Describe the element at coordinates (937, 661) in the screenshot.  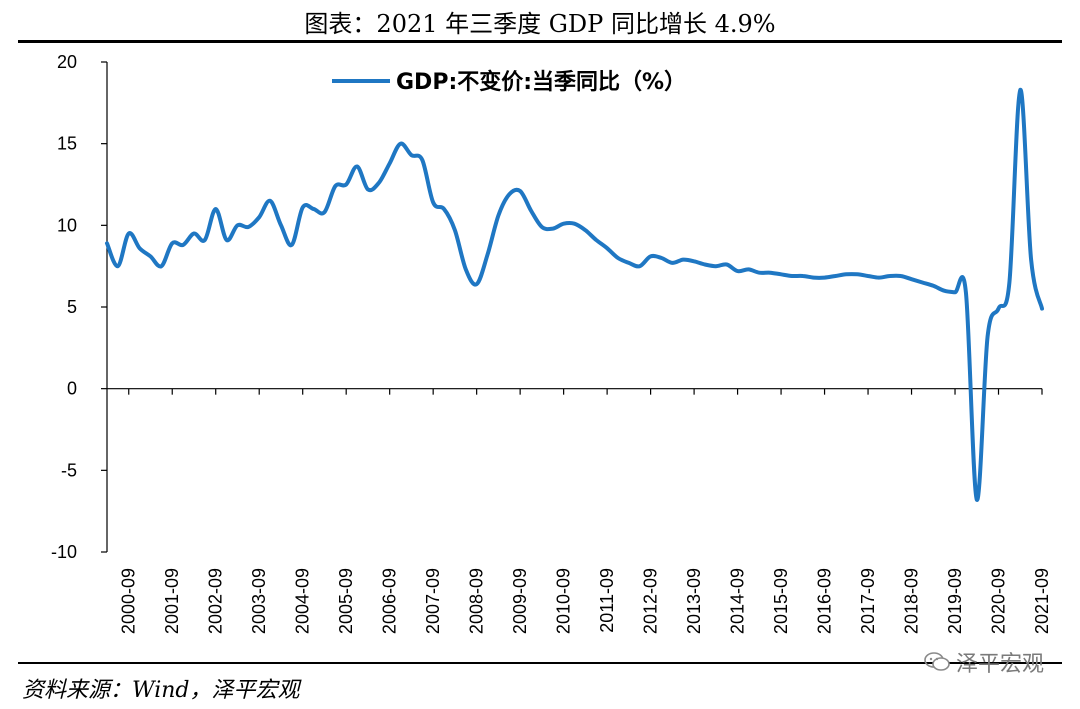
I see `wechat-icon` at that location.